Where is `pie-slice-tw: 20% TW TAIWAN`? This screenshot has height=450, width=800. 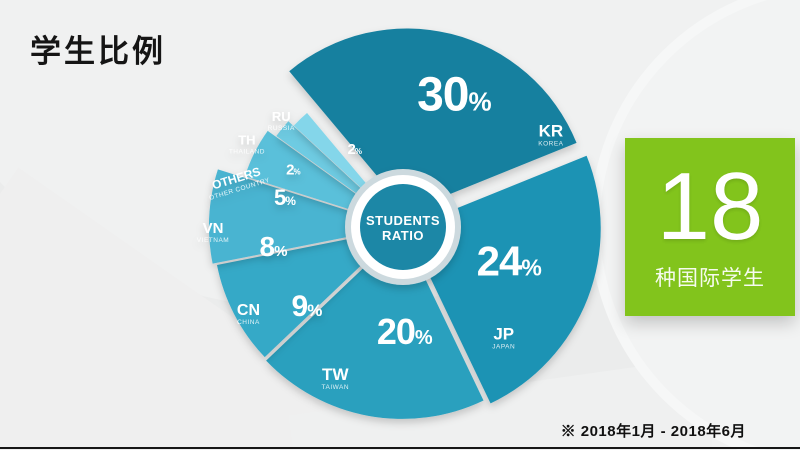
pie-slice-tw: 20% TW TAIWAN is located at coordinates (375, 324).